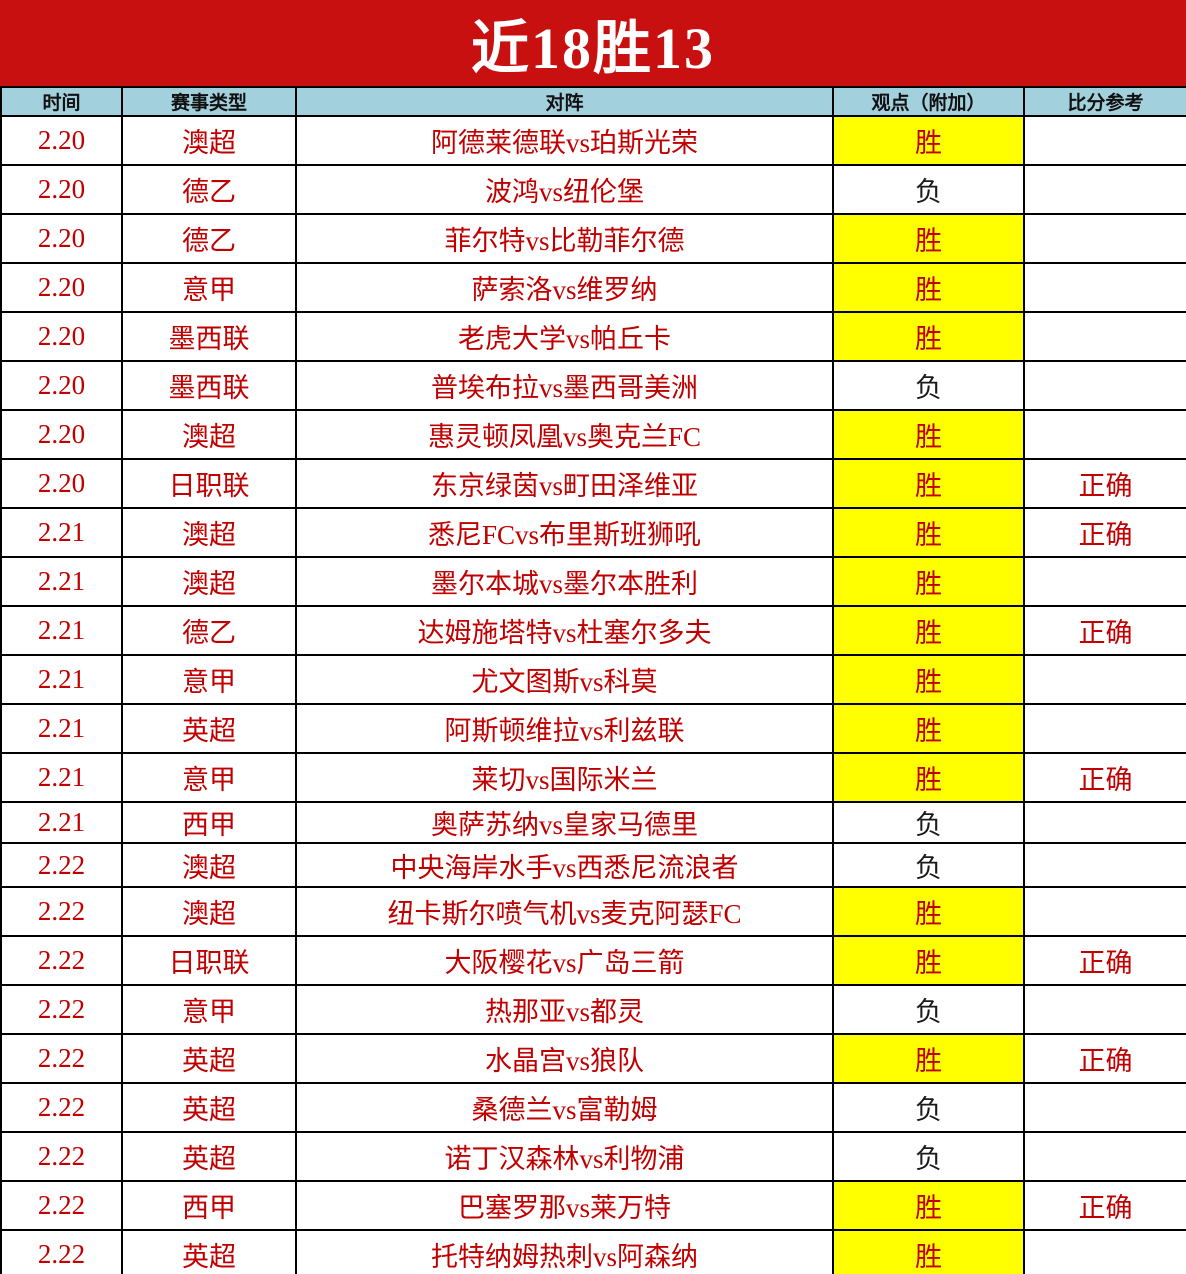 This screenshot has height=1274, width=1186. Describe the element at coordinates (593, 1107) in the screenshot. I see `table-row: 2.22 英超 桑德兰vs富勒姆 负` at that location.